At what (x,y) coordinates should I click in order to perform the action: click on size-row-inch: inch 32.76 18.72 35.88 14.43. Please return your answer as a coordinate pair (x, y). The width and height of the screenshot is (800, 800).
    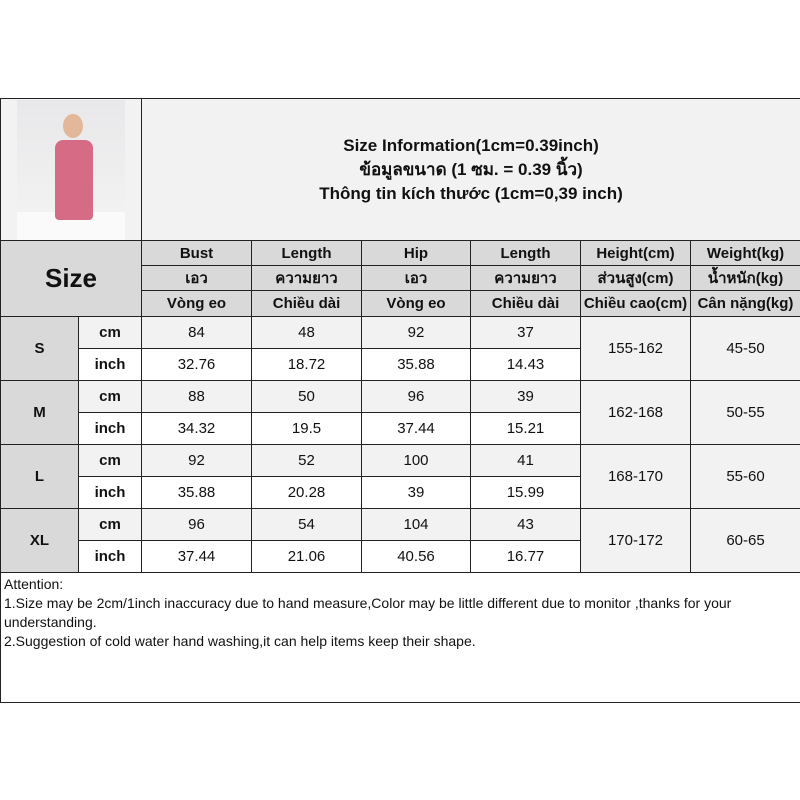
    Looking at the image, I should click on (400, 364).